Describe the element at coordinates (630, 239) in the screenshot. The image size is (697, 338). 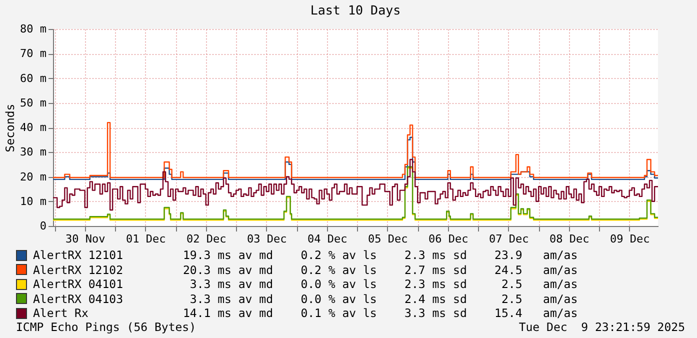
I see `x-tick-label: 09 Dec` at that location.